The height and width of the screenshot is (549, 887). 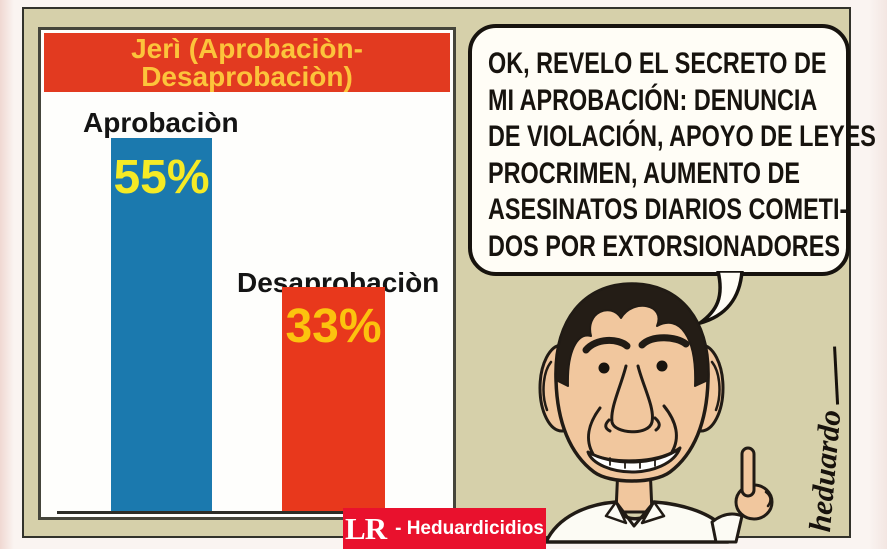 I want to click on chart-title-line-1: Jerì (Aprobaciòn-, so click(x=247, y=48).